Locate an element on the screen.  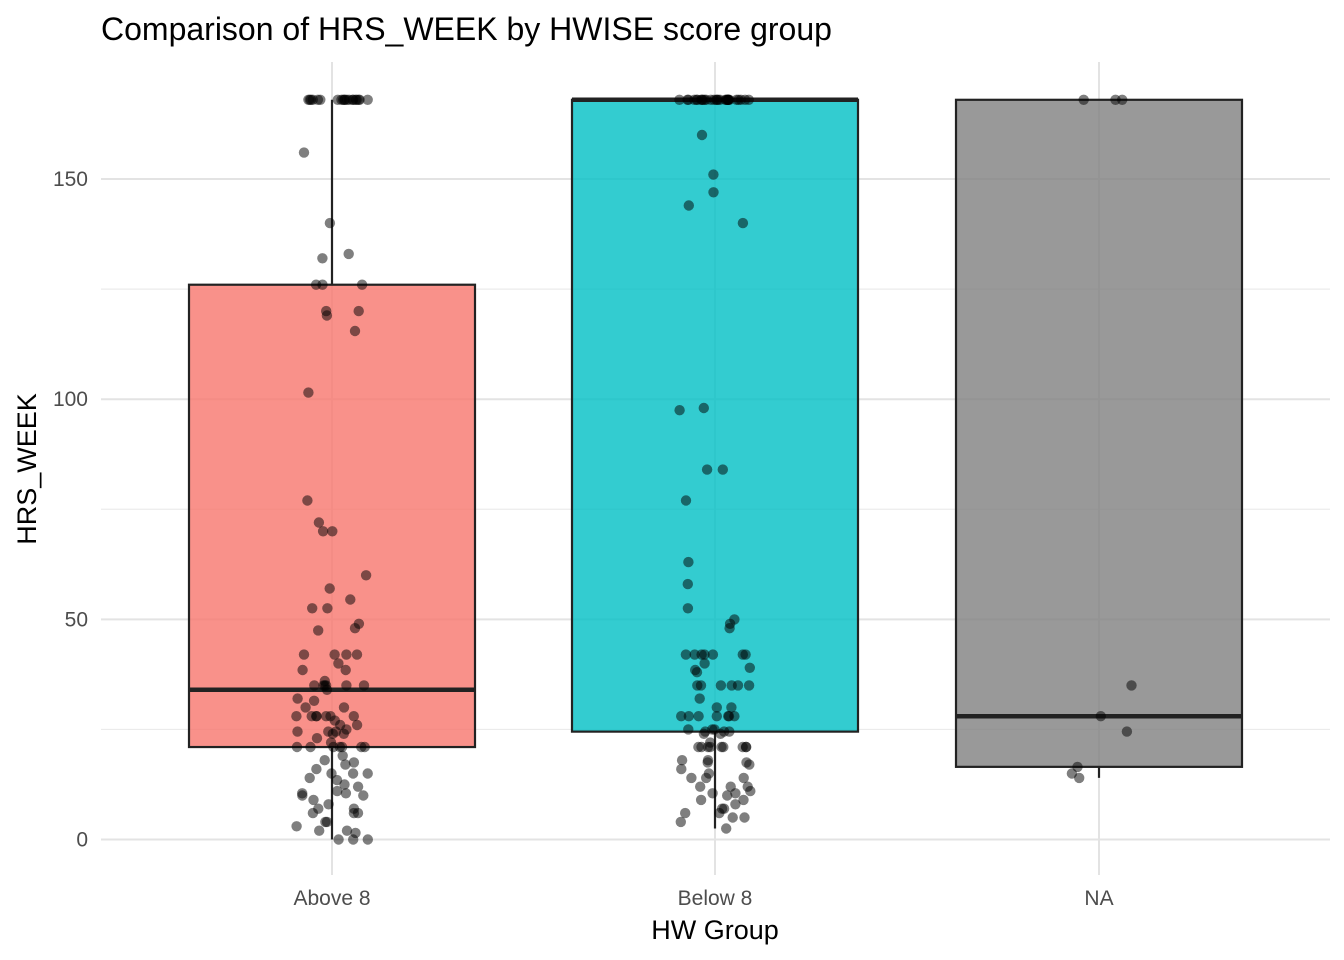
y-tick-label: 100 is located at coordinates (70, 399).